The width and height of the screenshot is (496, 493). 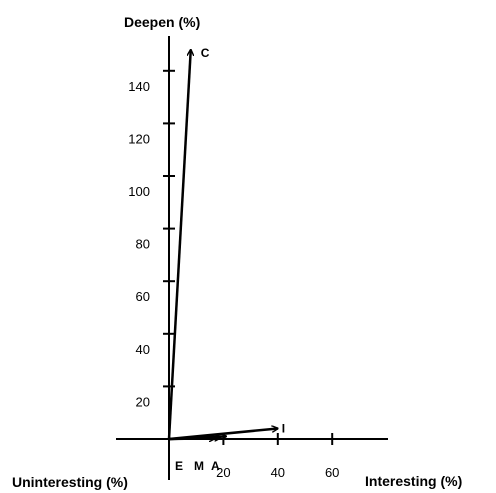 I want to click on y-tick-label-100: 100, so click(x=139, y=191).